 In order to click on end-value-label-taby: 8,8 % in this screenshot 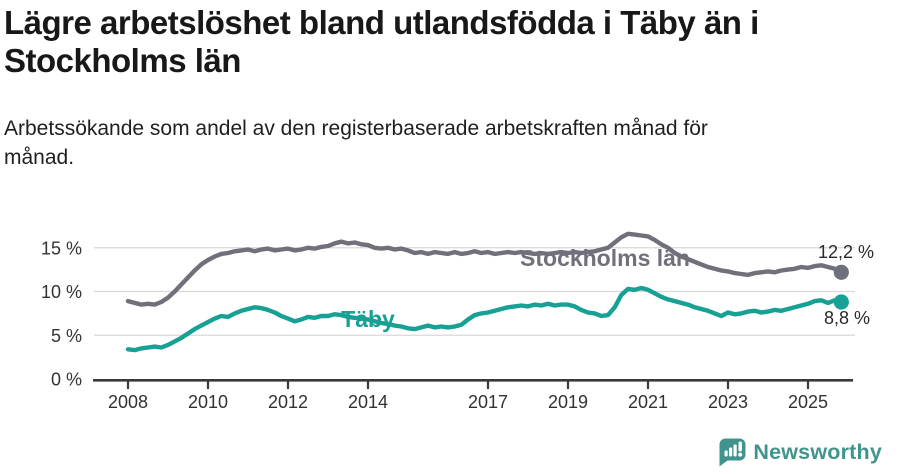, I will do `click(847, 318)`.